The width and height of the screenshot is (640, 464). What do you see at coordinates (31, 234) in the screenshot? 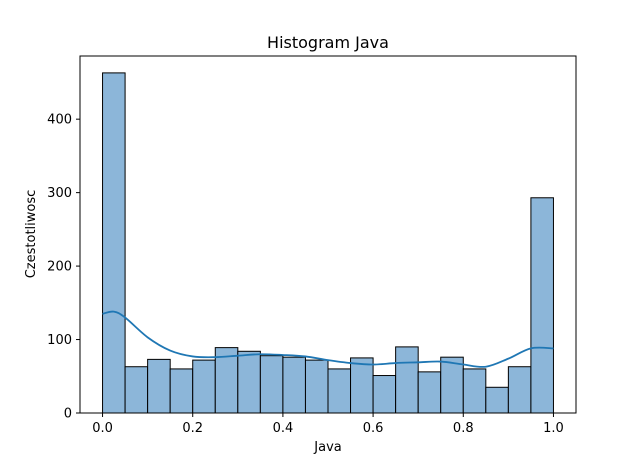
I see `y-axis-label: Czestotliwosc` at bounding box center [31, 234].